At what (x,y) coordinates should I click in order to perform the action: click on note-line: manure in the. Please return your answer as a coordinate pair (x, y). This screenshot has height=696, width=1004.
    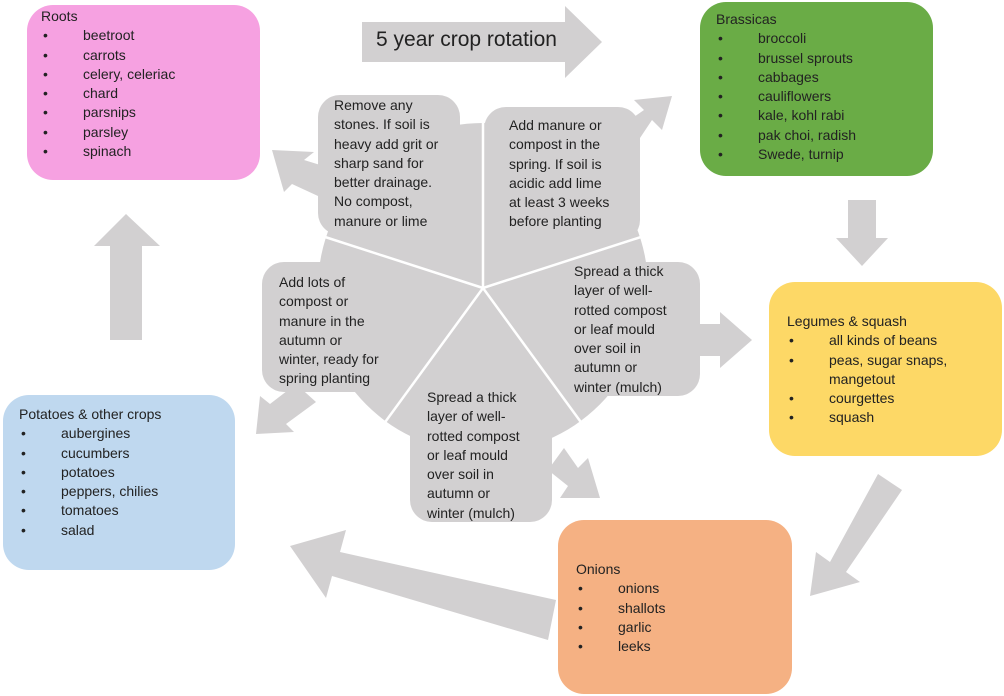
    Looking at the image, I should click on (322, 320).